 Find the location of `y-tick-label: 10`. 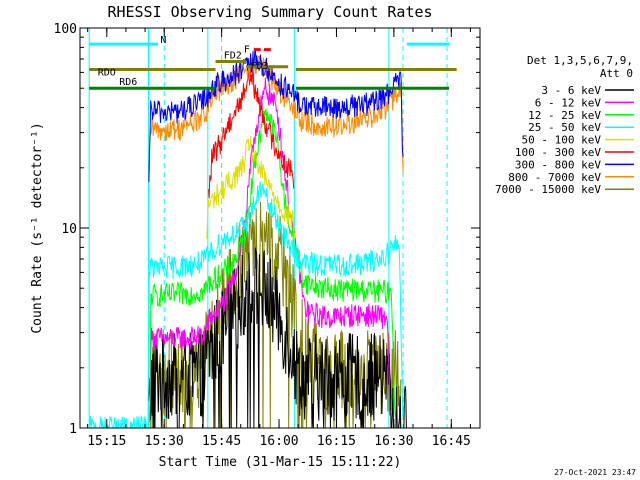

y-tick-label: 10 is located at coordinates (69, 229).